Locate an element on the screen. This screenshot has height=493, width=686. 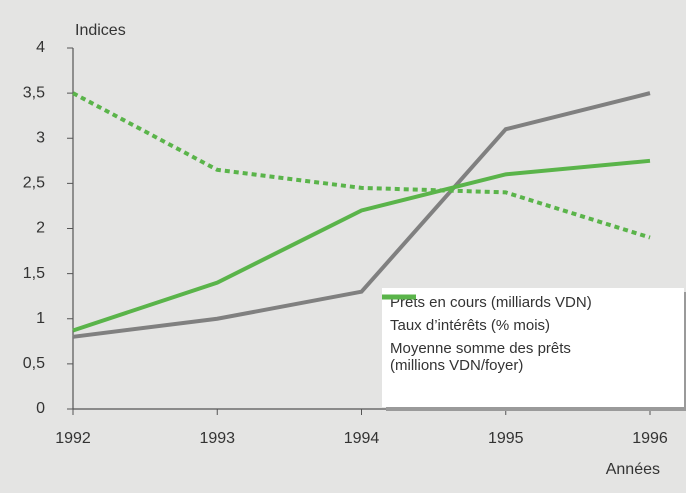
x-tick-label: 1995 is located at coordinates (506, 438).